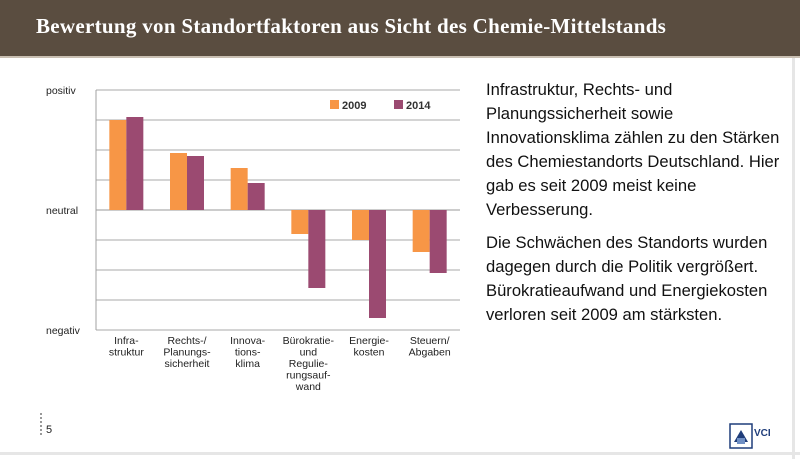 Image resolution: width=800 pixels, height=459 pixels. What do you see at coordinates (308, 376) in the screenshot?
I see `category-label-3-3: rungsauf-` at bounding box center [308, 376].